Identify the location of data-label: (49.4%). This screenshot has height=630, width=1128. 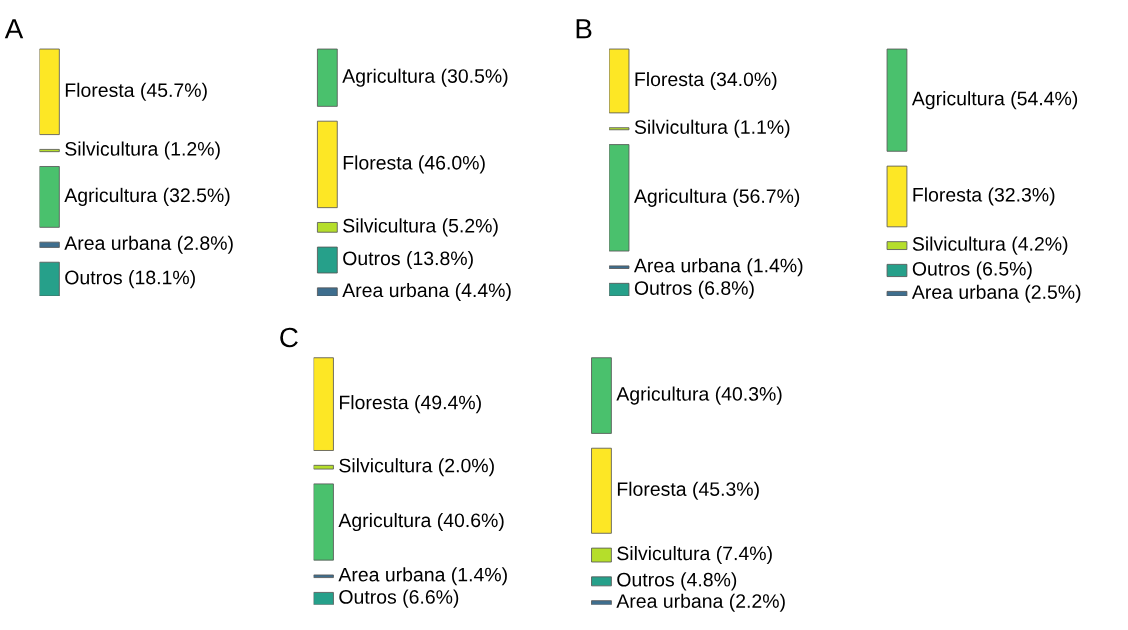
(448, 404).